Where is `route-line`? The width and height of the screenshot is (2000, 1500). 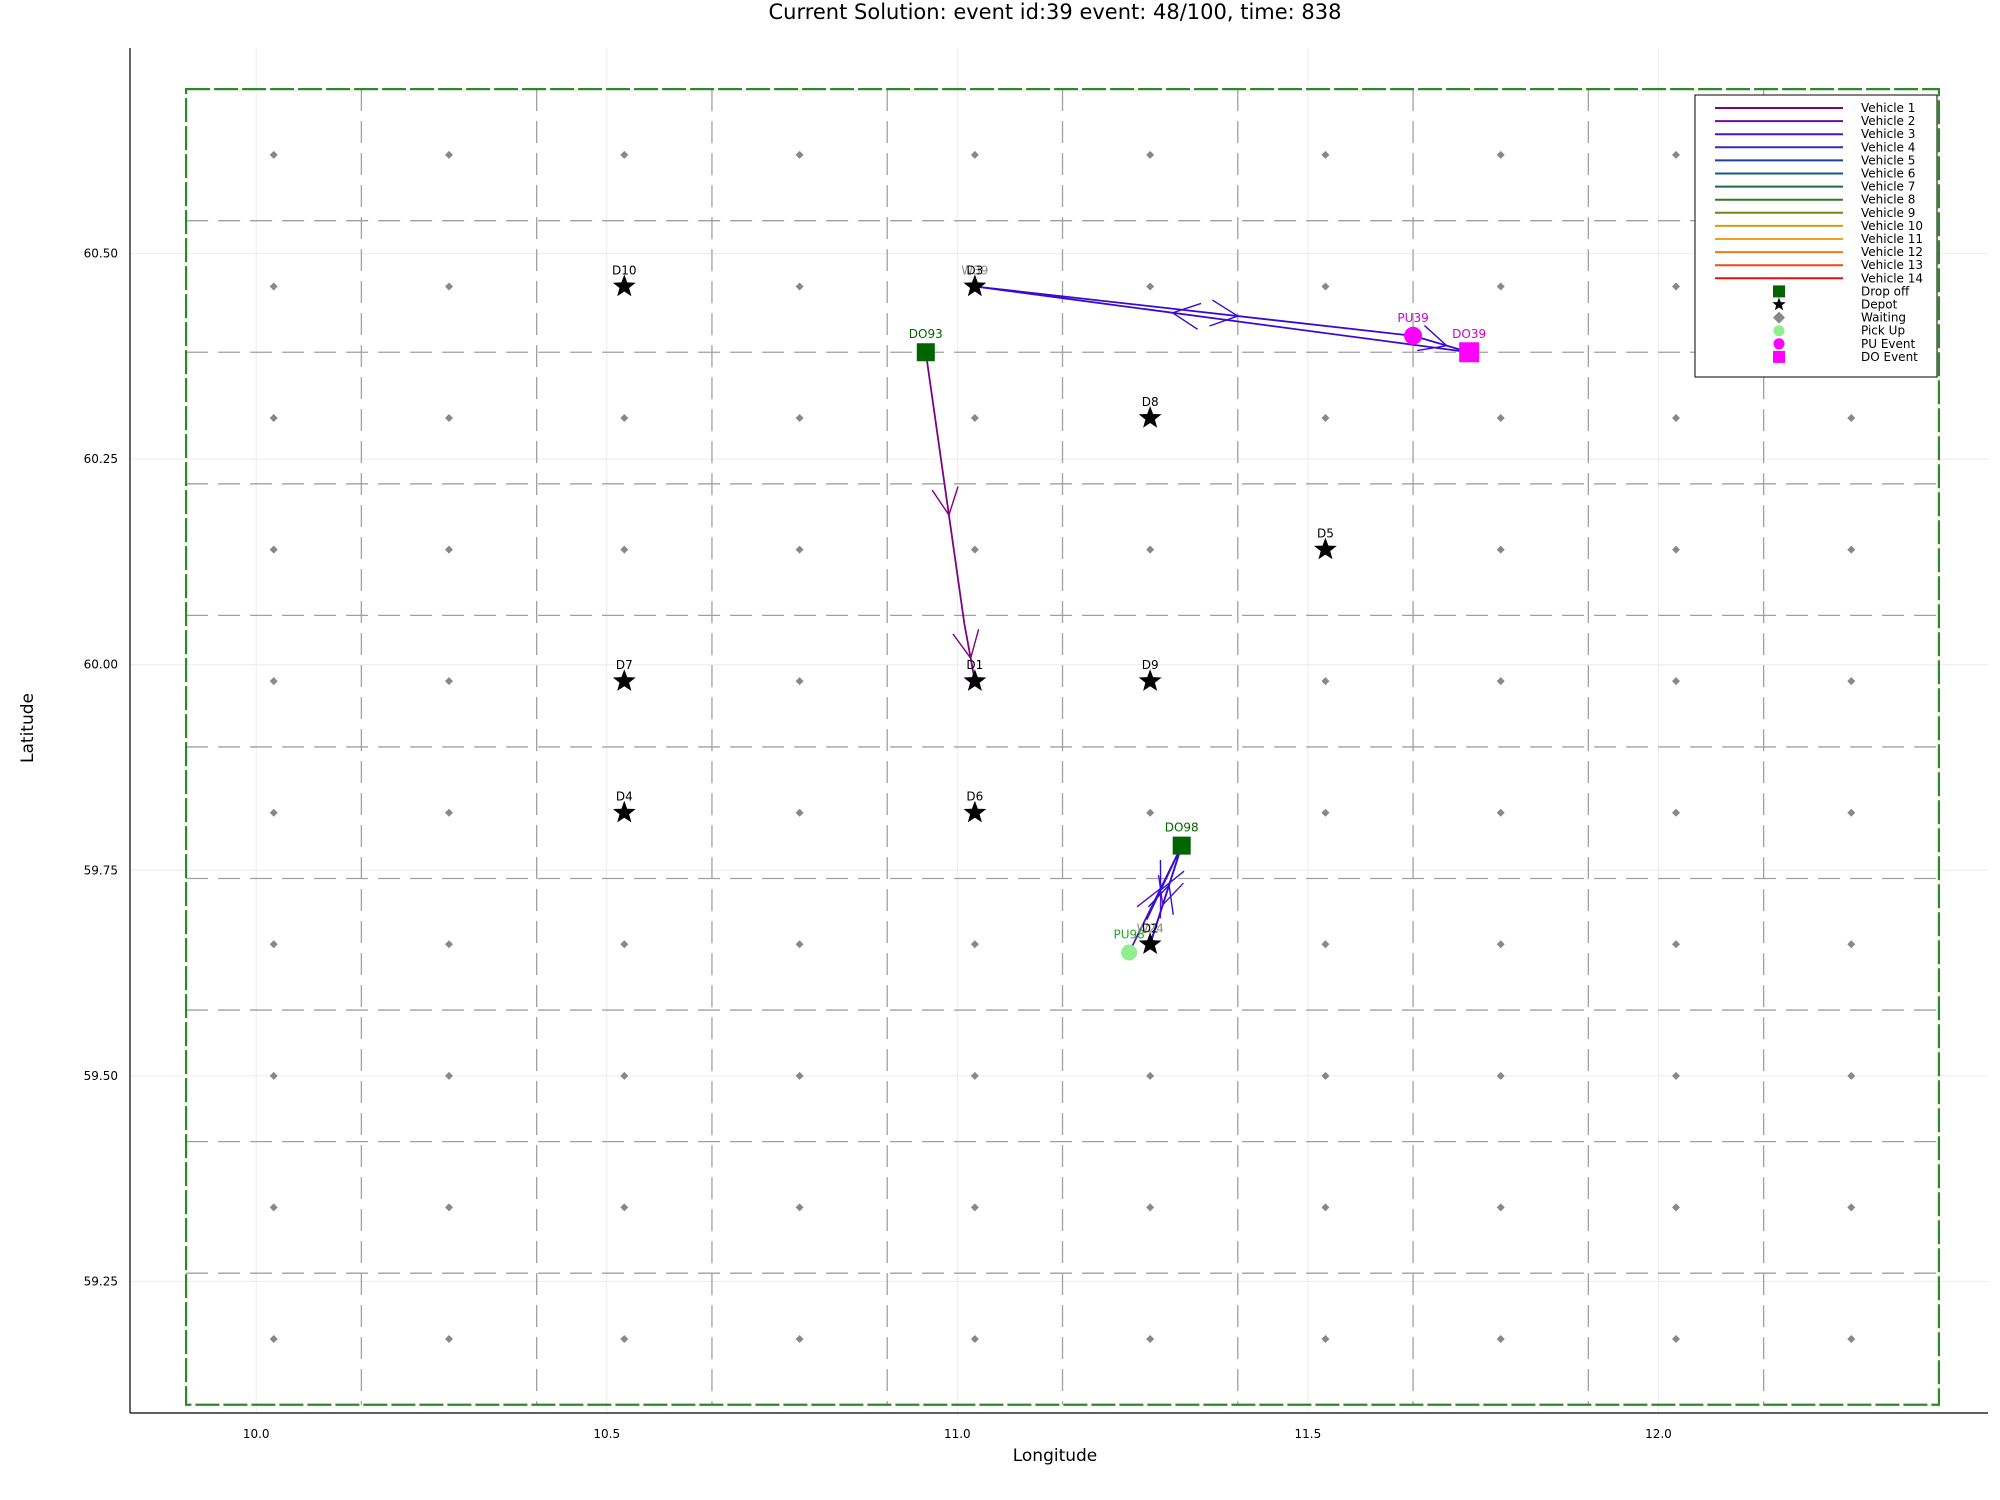
route-line is located at coordinates (950, 517).